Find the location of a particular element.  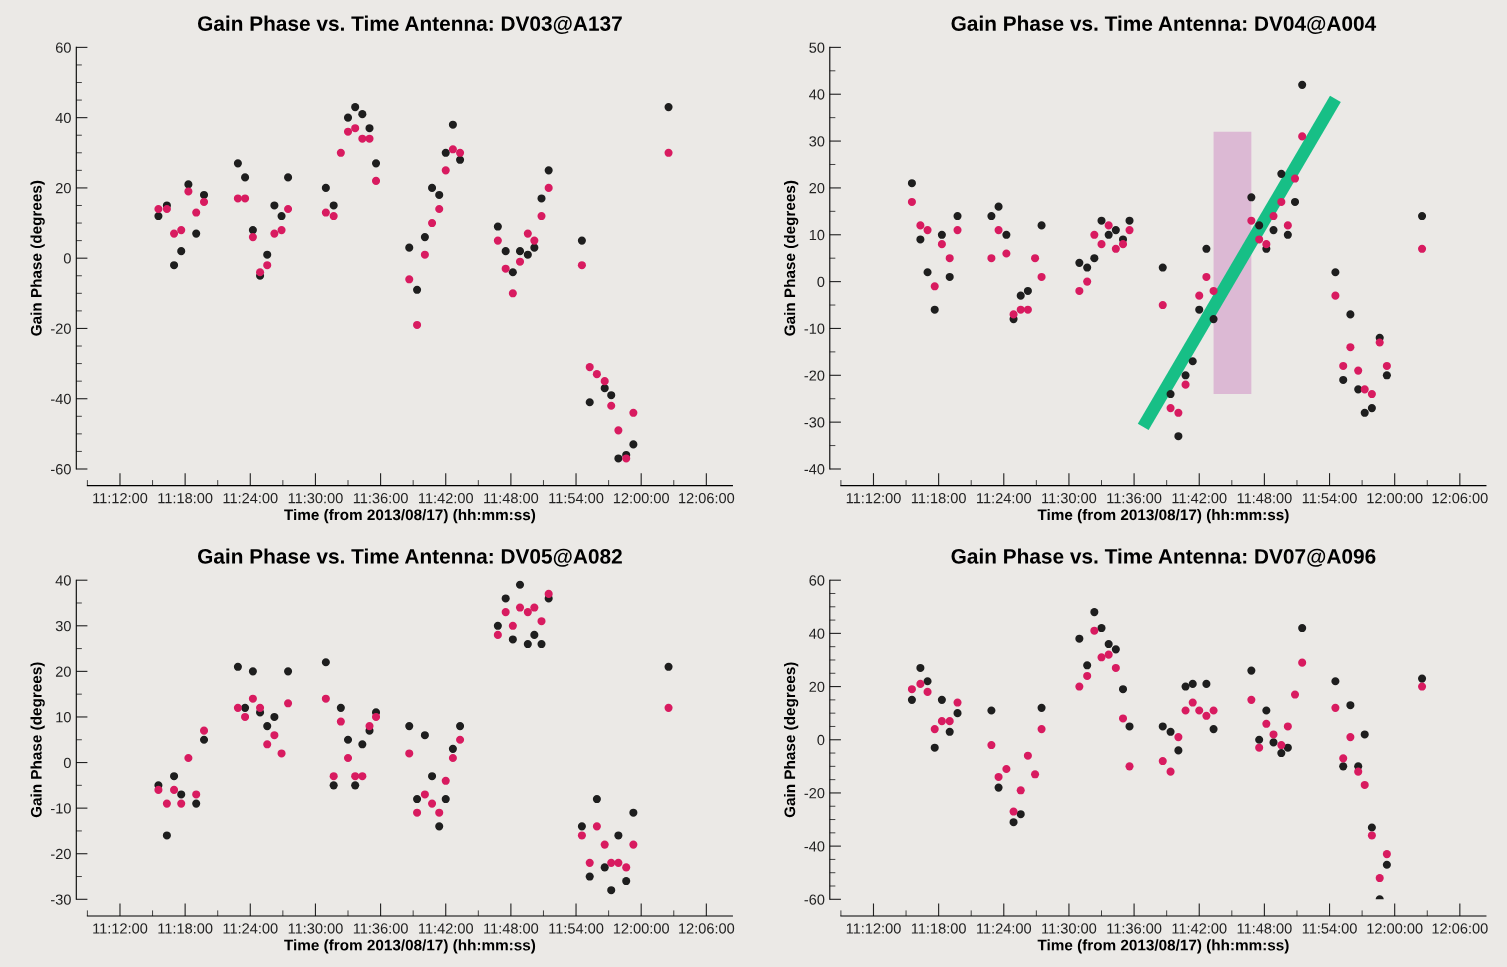

x-tick-label: 12:06:00 is located at coordinates (1460, 498).